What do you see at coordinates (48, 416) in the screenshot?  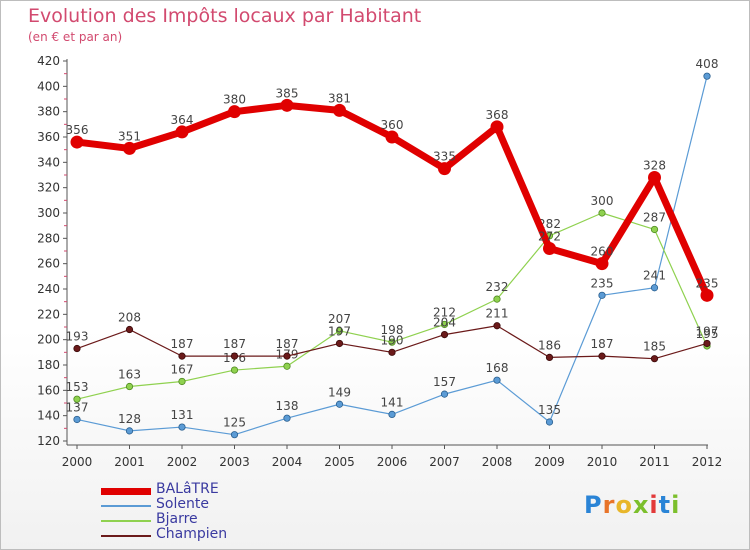 I see `y-tick-label: 140` at bounding box center [48, 416].